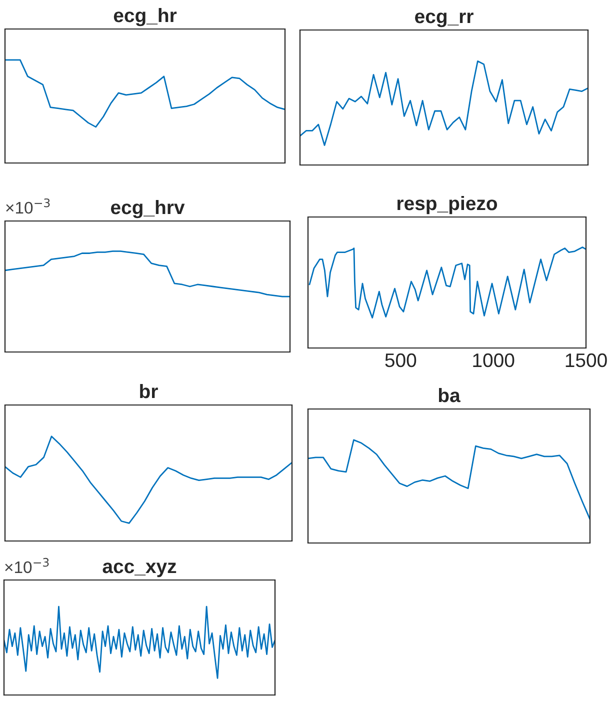  What do you see at coordinates (147, 209) in the screenshot?
I see `chart-title: ecg_hrv` at bounding box center [147, 209].